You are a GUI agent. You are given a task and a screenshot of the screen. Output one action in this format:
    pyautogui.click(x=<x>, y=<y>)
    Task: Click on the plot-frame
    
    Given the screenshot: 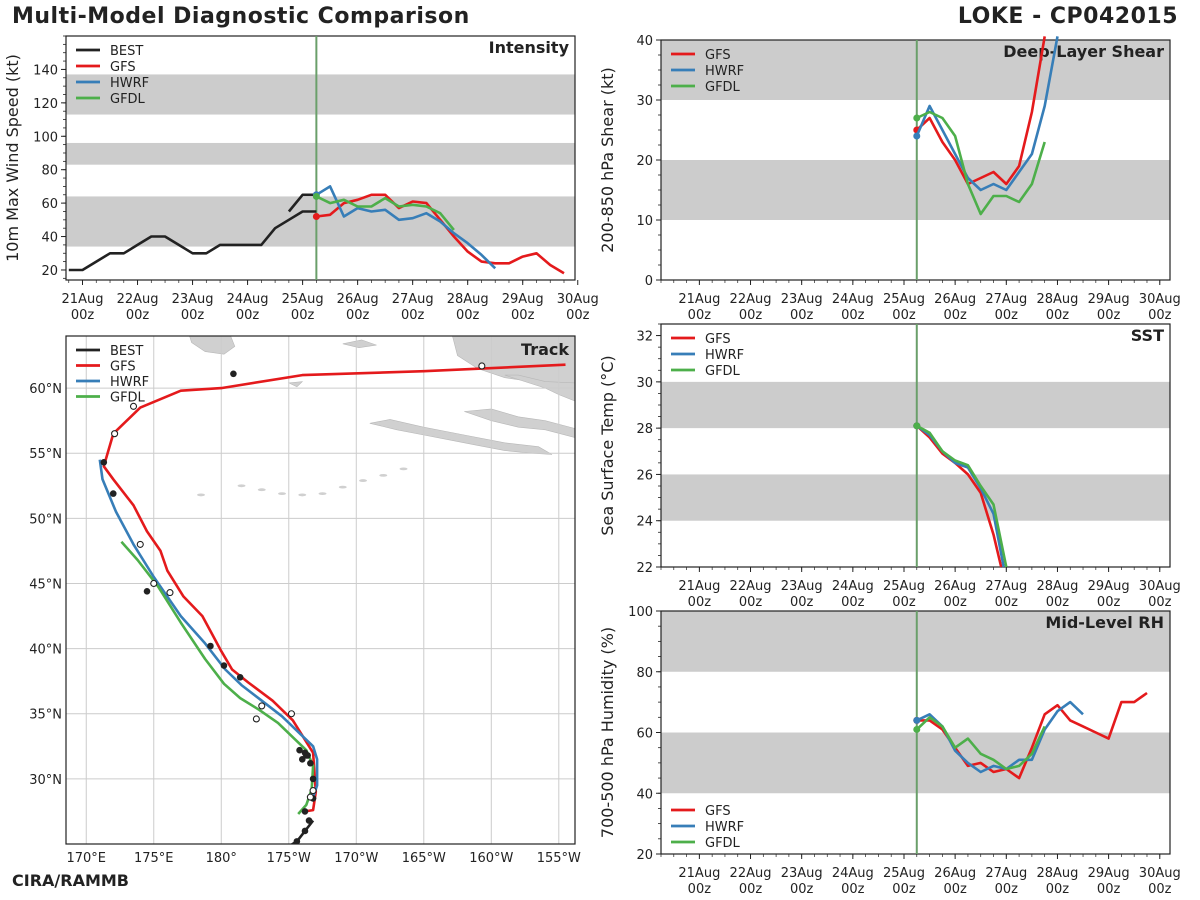 What is the action you would take?
    pyautogui.click(x=320, y=158)
    